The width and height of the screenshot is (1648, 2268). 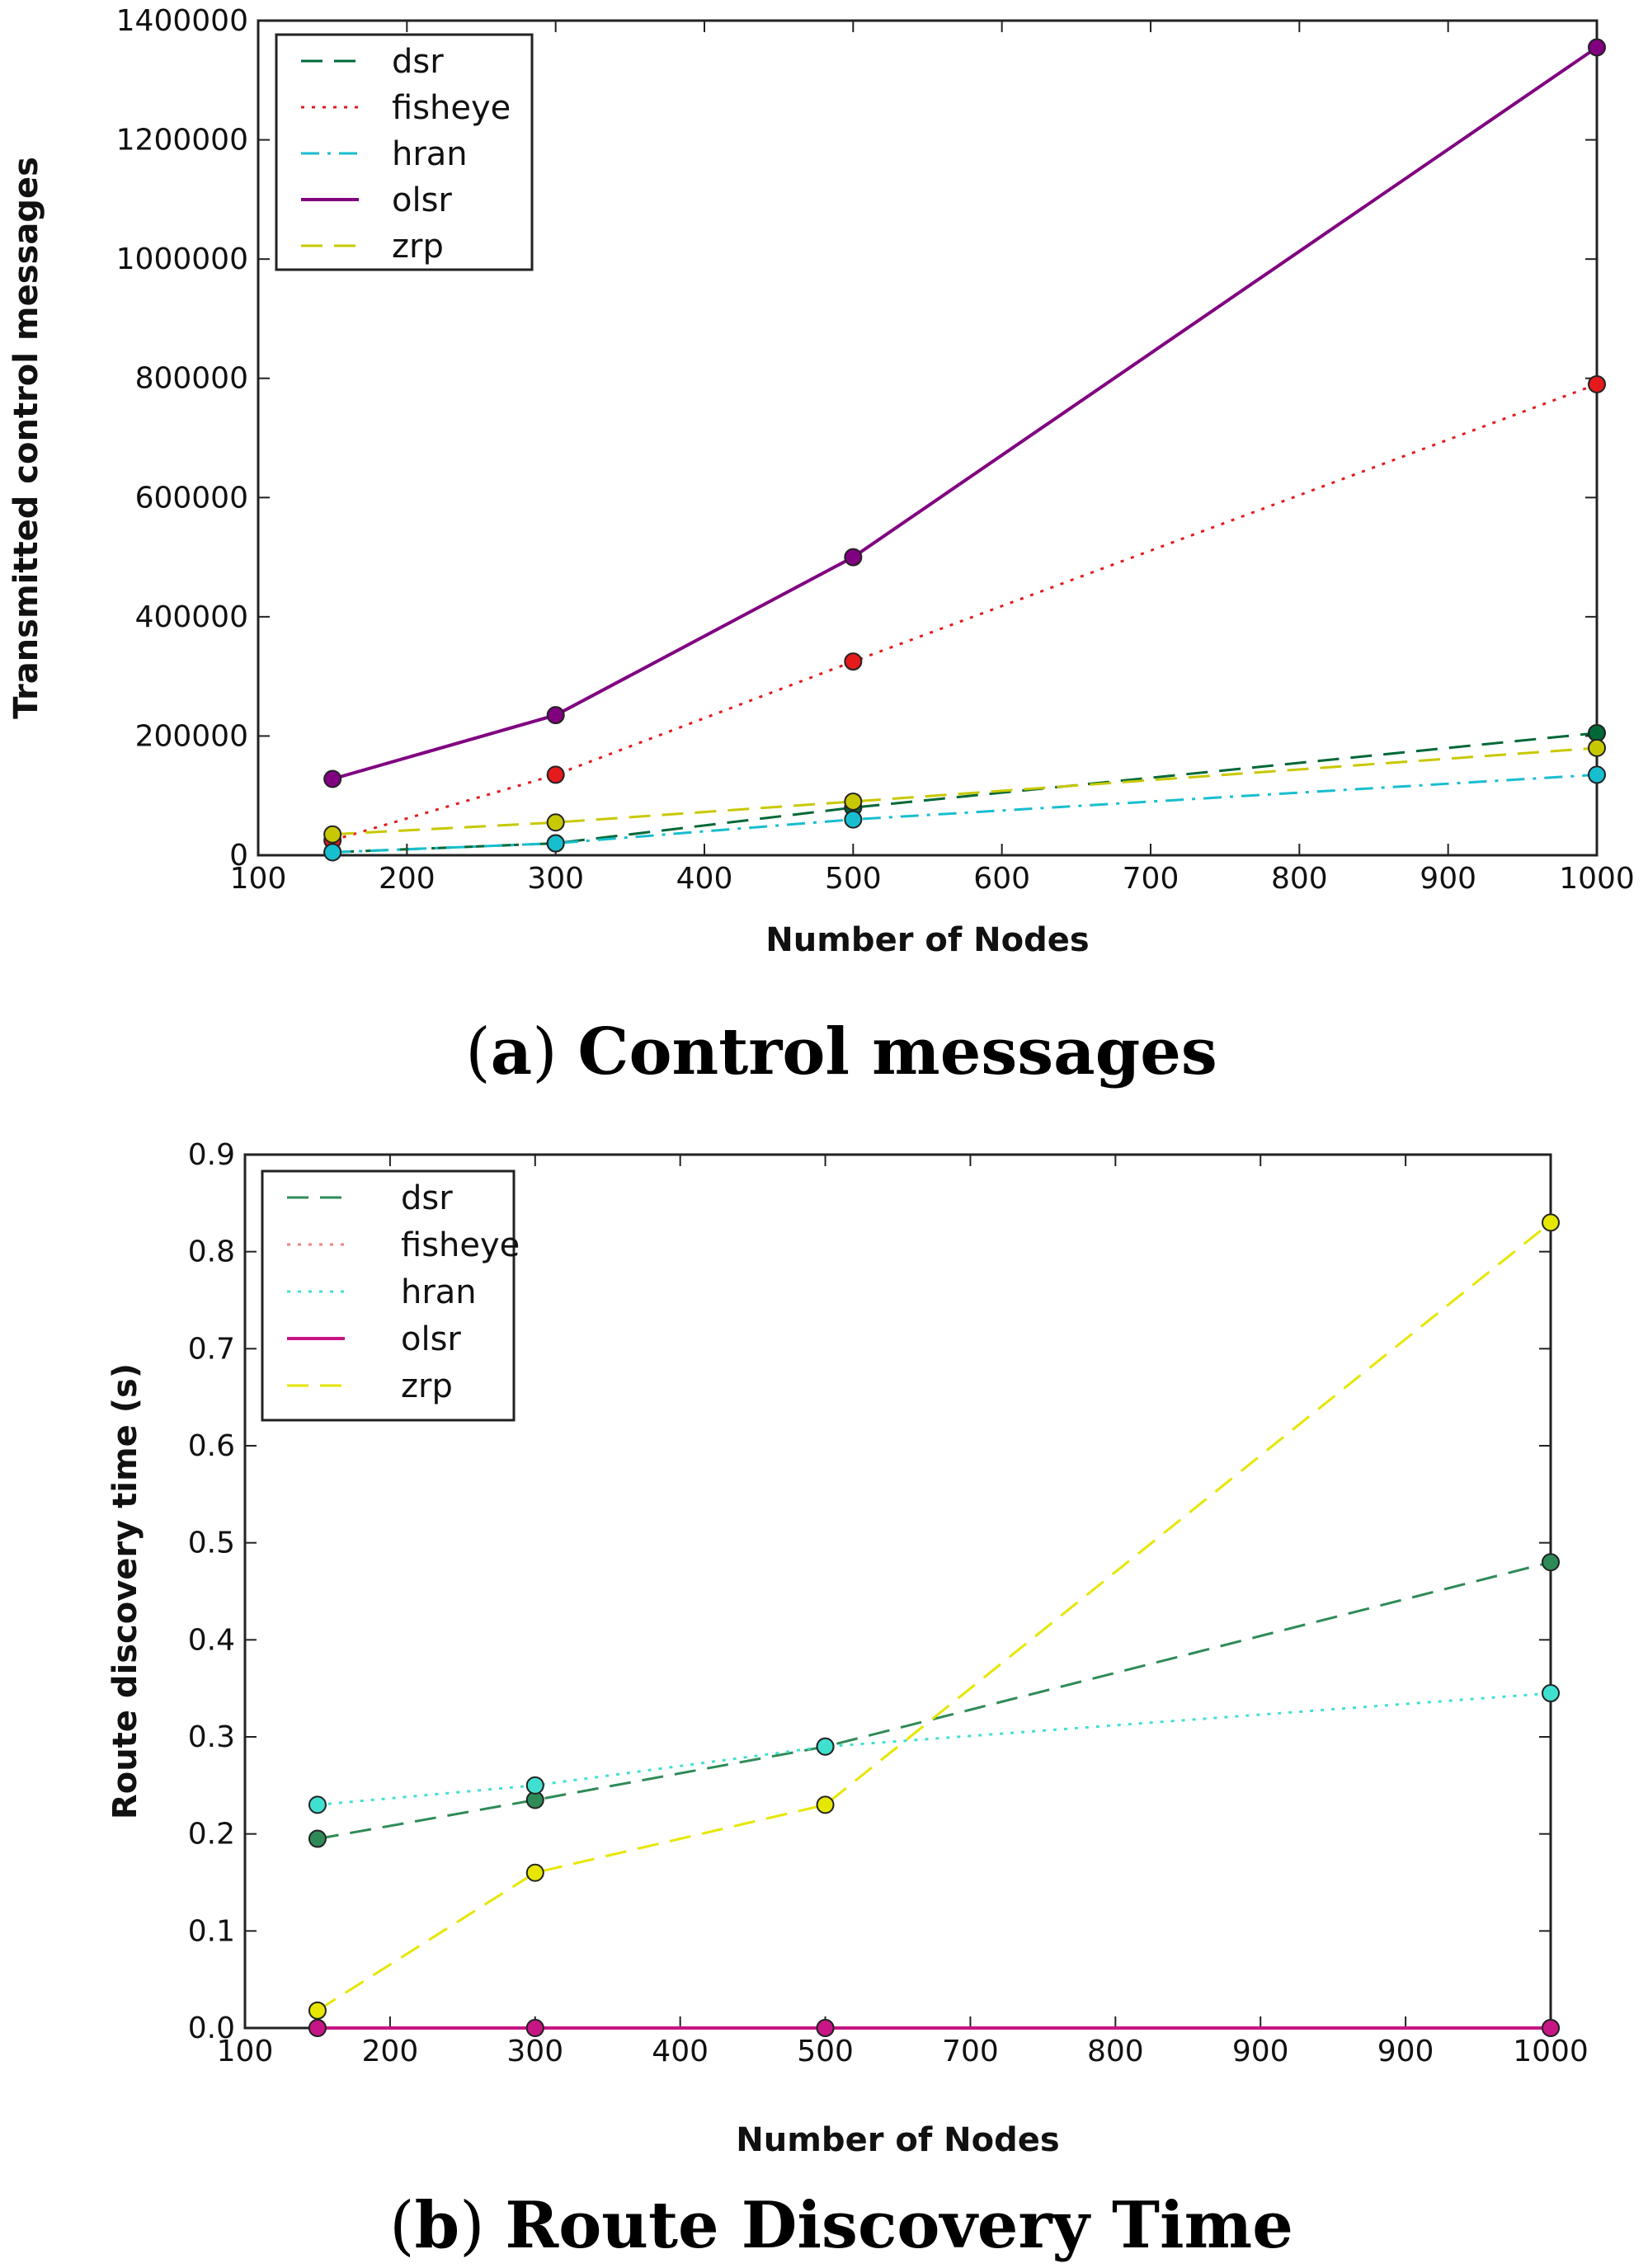 What do you see at coordinates (211, 1835) in the screenshot?
I see `y-tick-label: 0.2` at bounding box center [211, 1835].